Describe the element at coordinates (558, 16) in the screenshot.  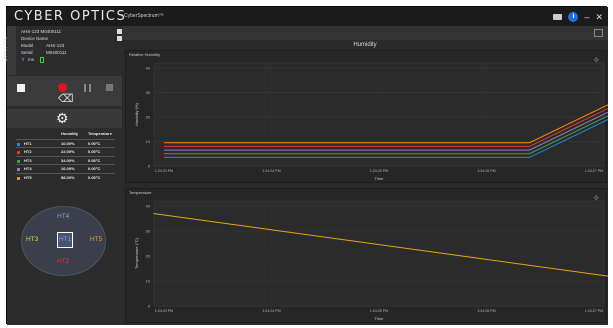
I see `folder-icon` at that location.